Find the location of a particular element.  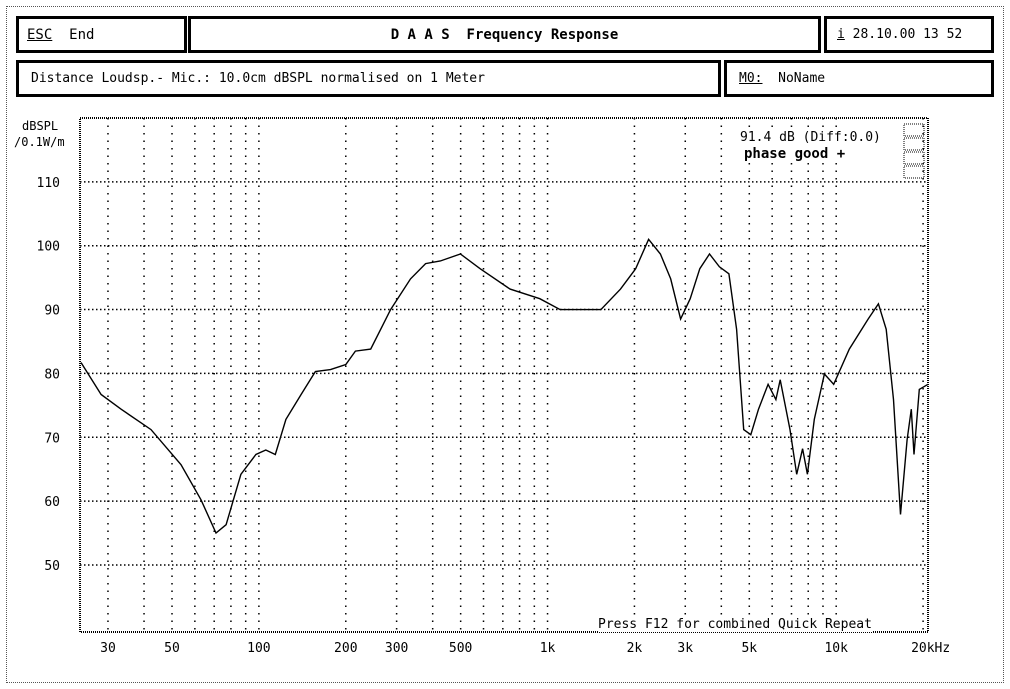

footer-hint: Press F12 for combined Quick Repeat is located at coordinates (735, 624).